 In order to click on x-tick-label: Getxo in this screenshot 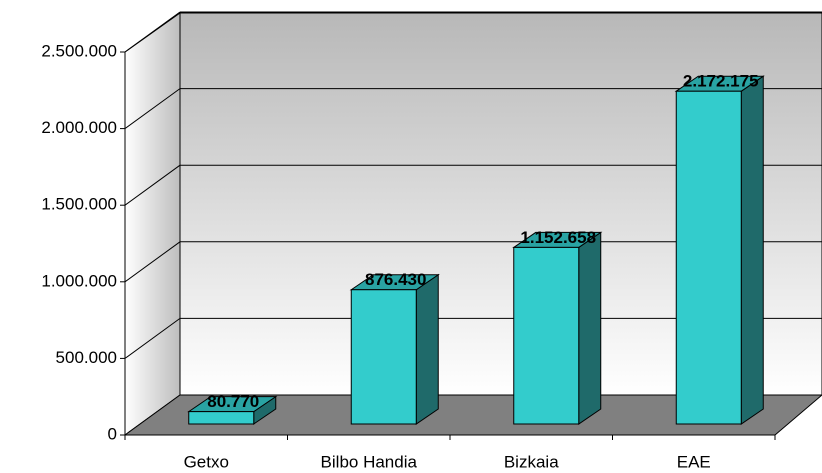, I will do `click(206, 461)`.